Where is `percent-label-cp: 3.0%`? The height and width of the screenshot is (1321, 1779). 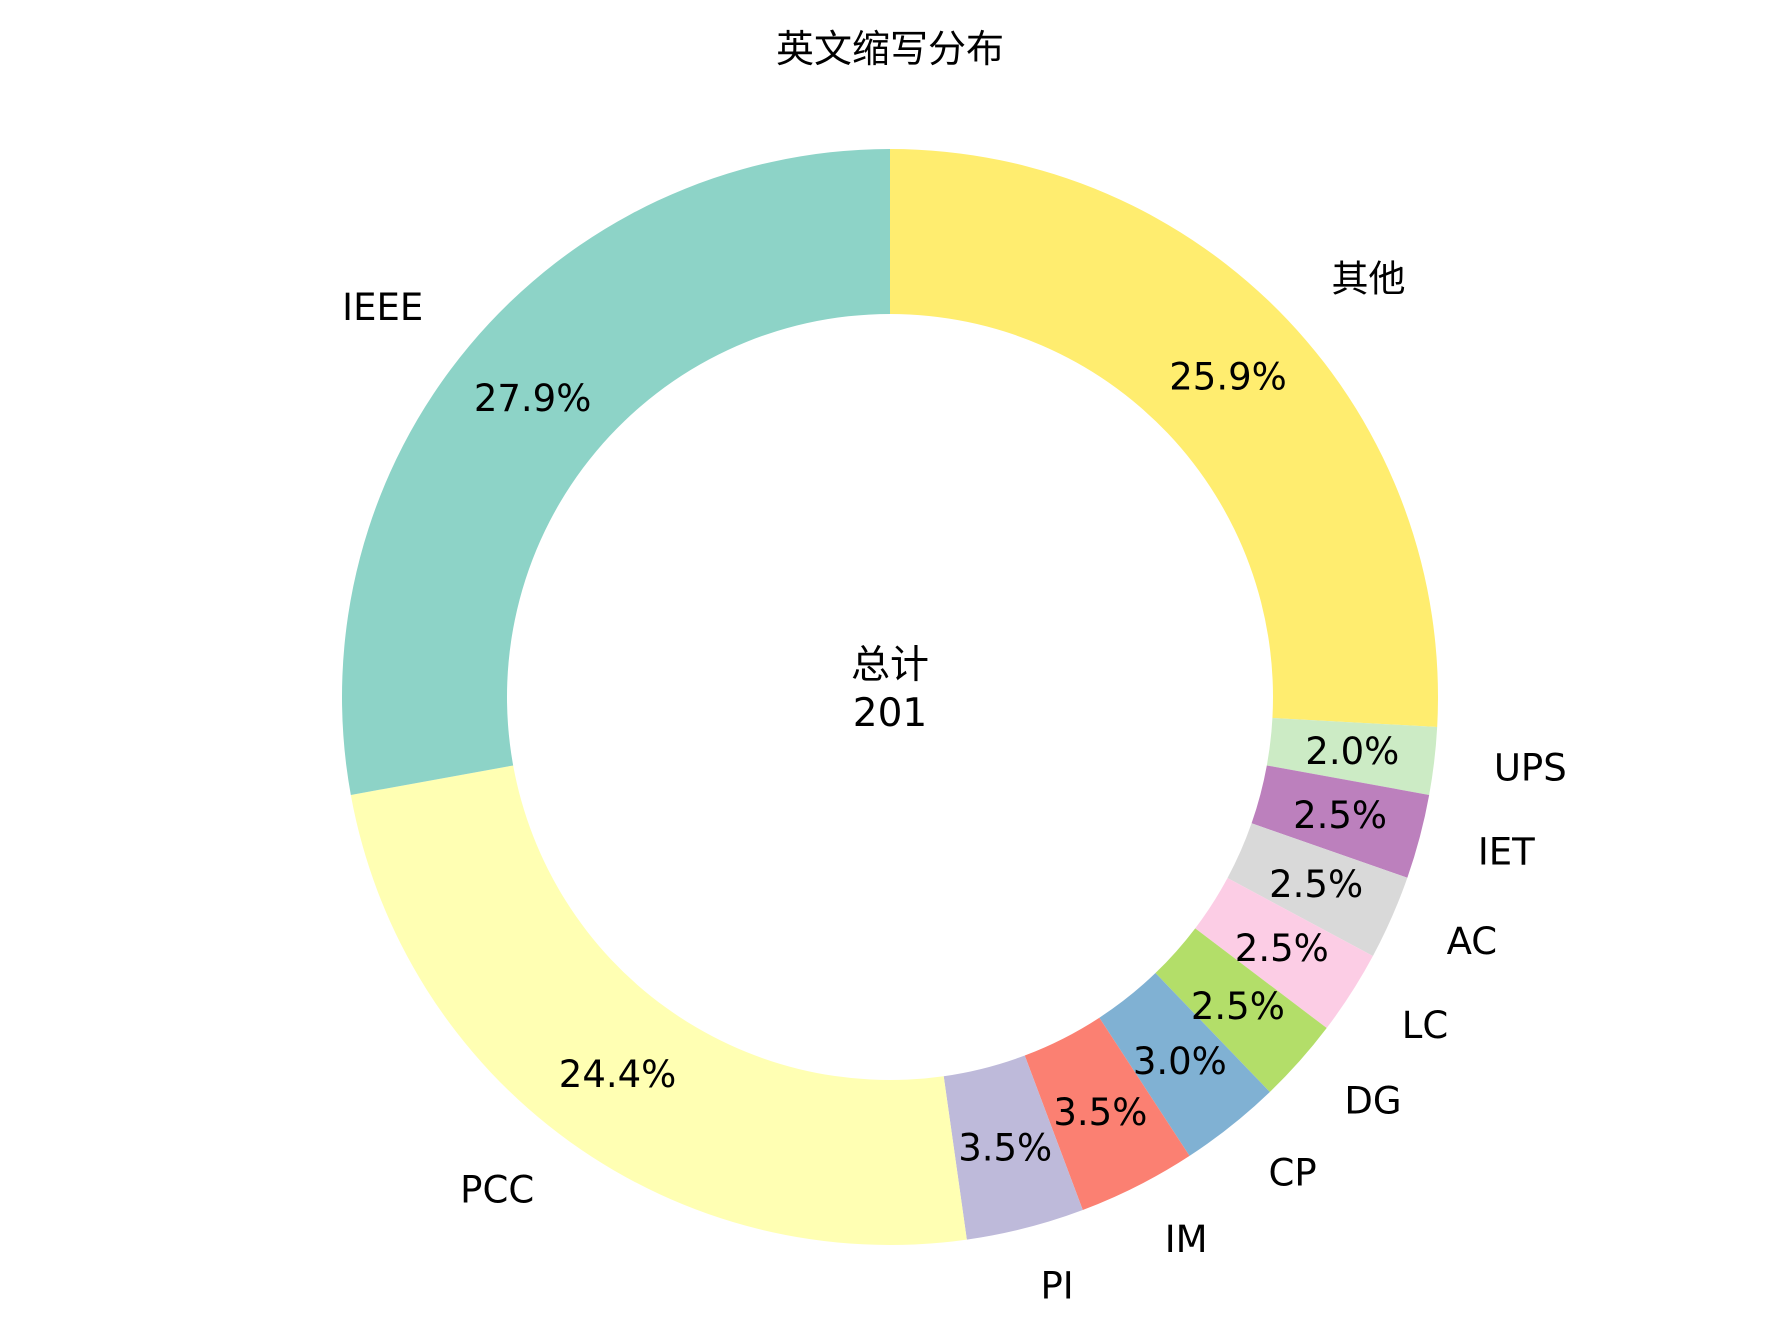
percent-label-cp: 3.0% is located at coordinates (1180, 1061).